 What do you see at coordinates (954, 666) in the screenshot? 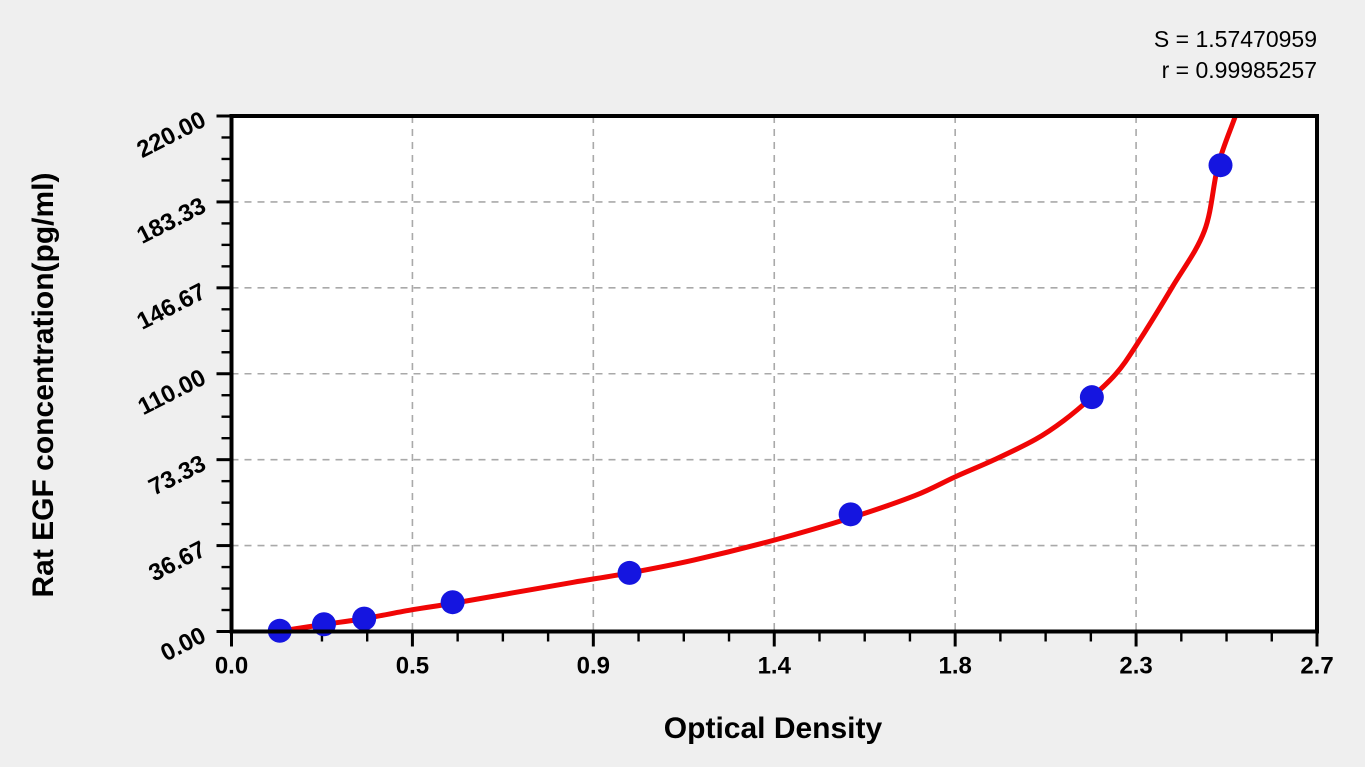
I see `x-tick-label: 1.8` at bounding box center [954, 666].